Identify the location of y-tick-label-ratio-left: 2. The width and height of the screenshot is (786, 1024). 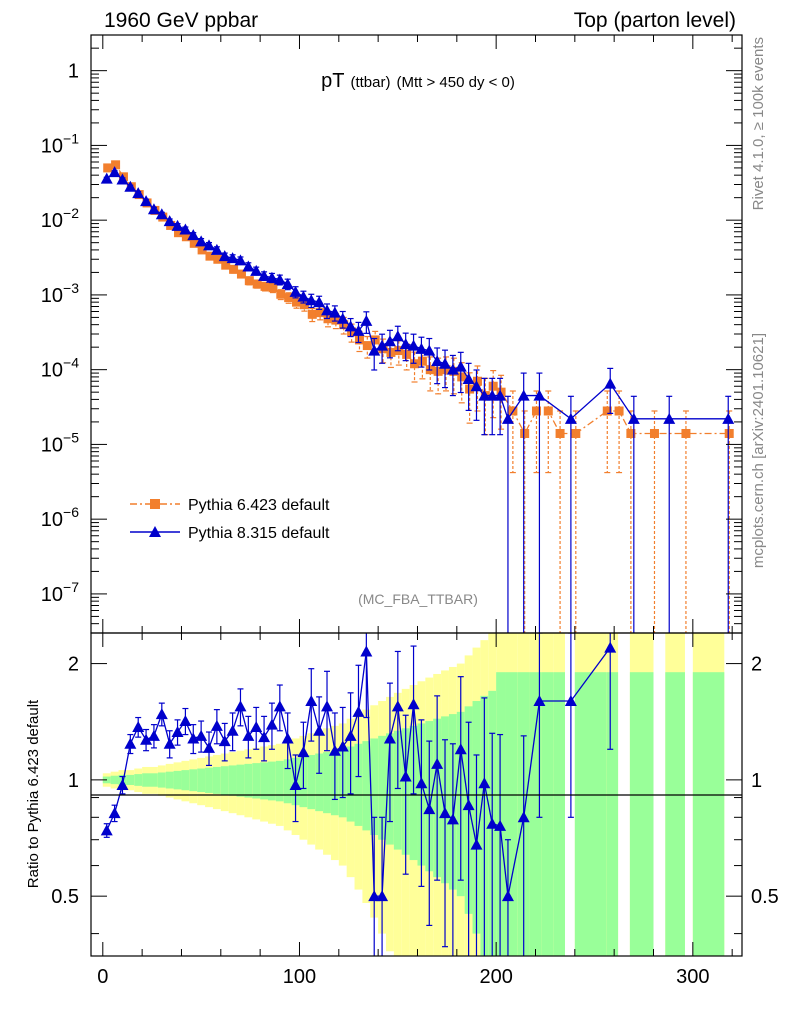
(73, 665).